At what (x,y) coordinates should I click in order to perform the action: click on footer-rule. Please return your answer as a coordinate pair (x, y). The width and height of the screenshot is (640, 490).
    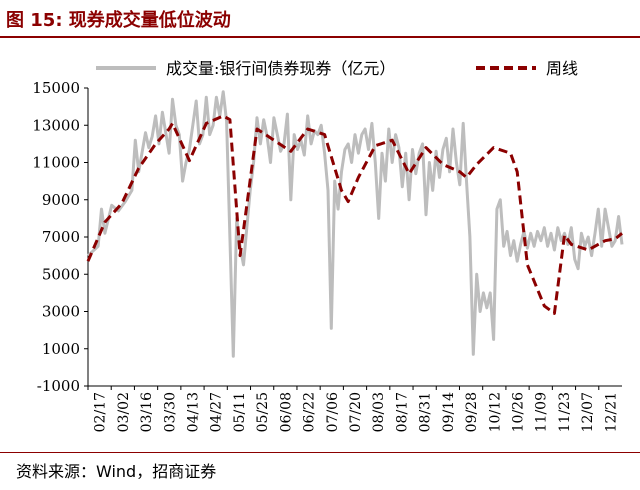
    Looking at the image, I should click on (320, 452).